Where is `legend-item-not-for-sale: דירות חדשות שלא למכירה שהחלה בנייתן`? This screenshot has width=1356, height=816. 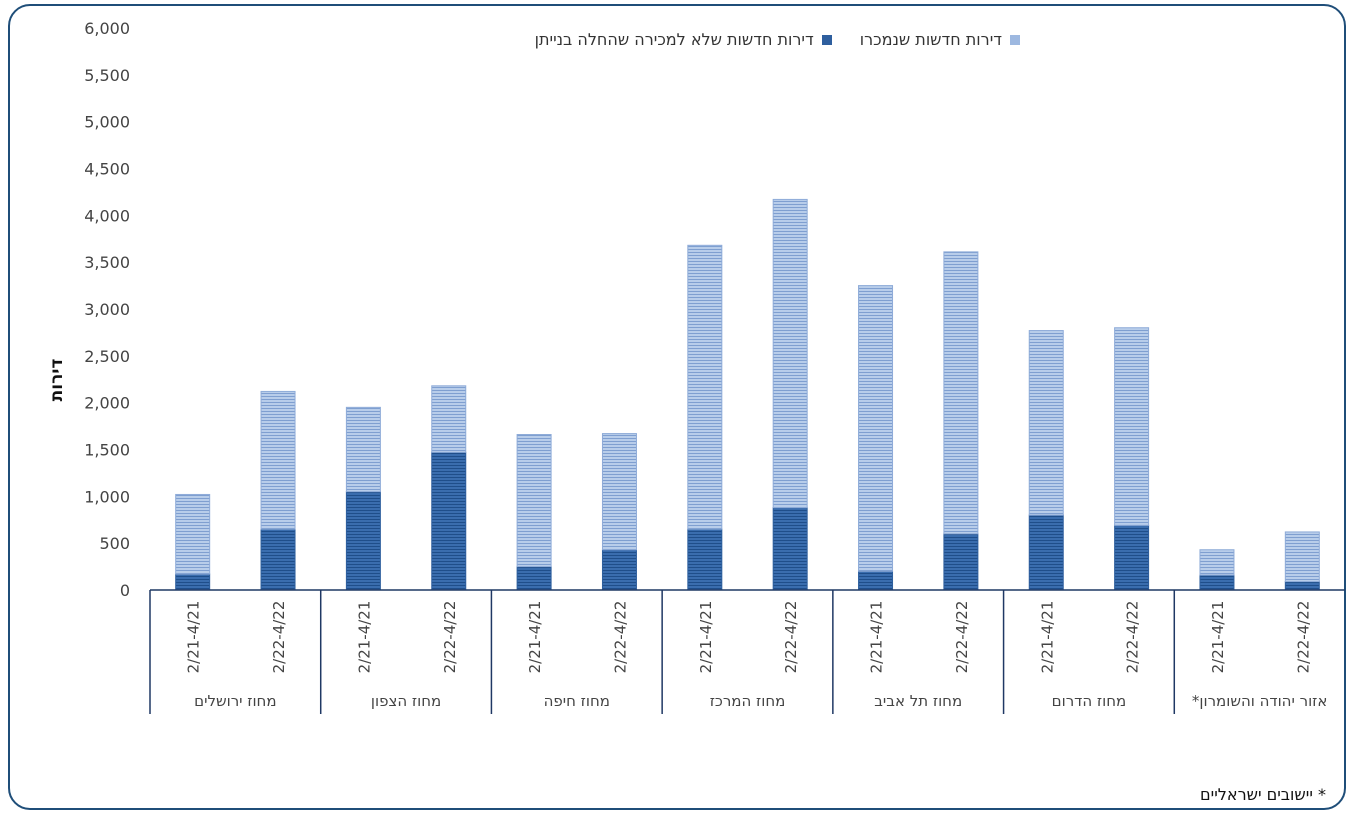
legend-item-not-for-sale: דירות חדשות שלא למכירה שהחלה בנייתן is located at coordinates (683, 39).